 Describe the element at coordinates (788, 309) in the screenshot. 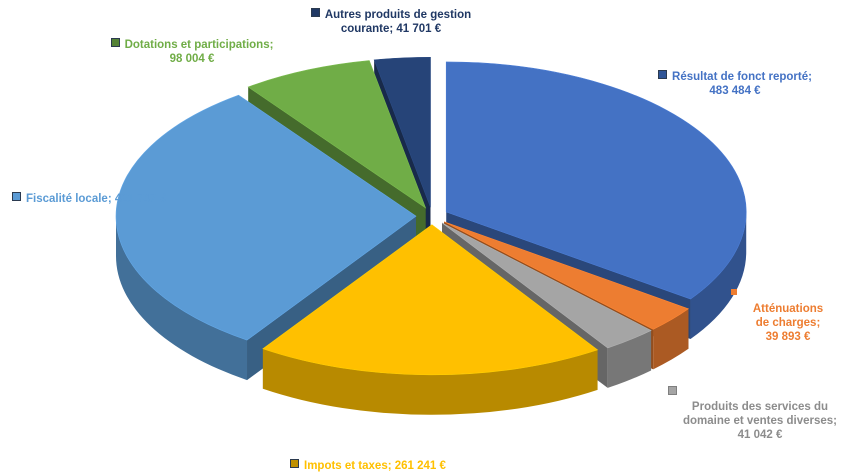

I see `label-attenuations-line1: Atténuations` at that location.